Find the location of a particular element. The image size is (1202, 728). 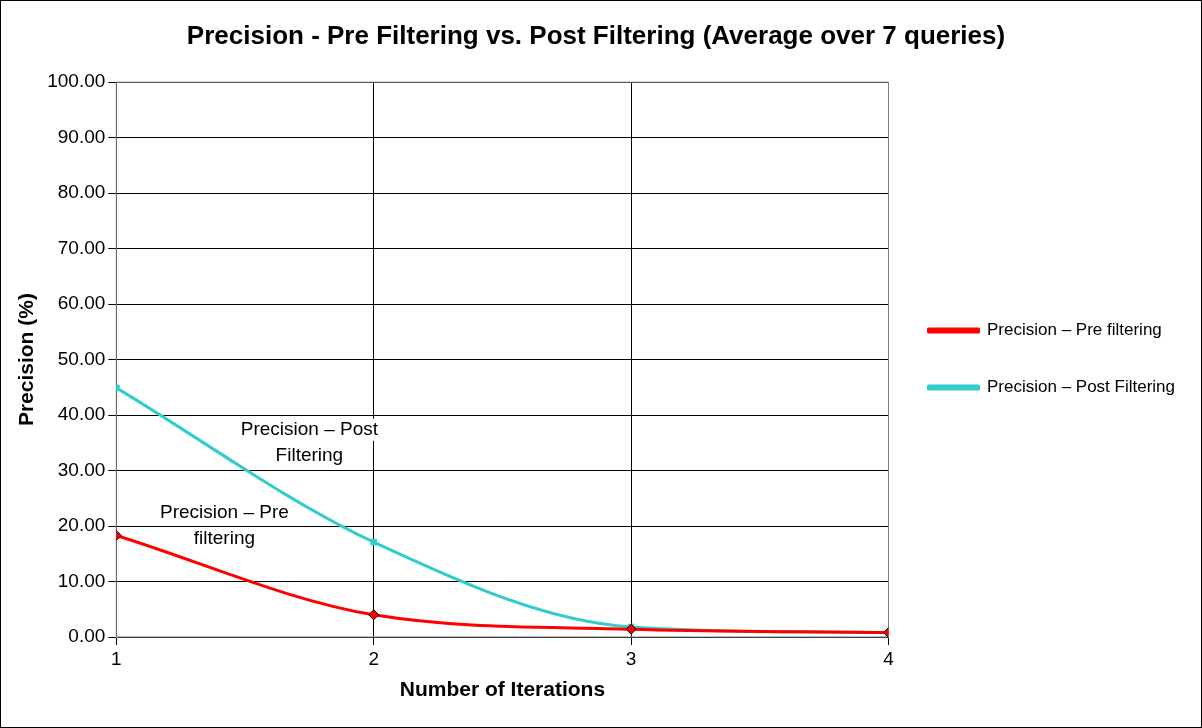

y-tick-label: 100.00 is located at coordinates (76, 81).